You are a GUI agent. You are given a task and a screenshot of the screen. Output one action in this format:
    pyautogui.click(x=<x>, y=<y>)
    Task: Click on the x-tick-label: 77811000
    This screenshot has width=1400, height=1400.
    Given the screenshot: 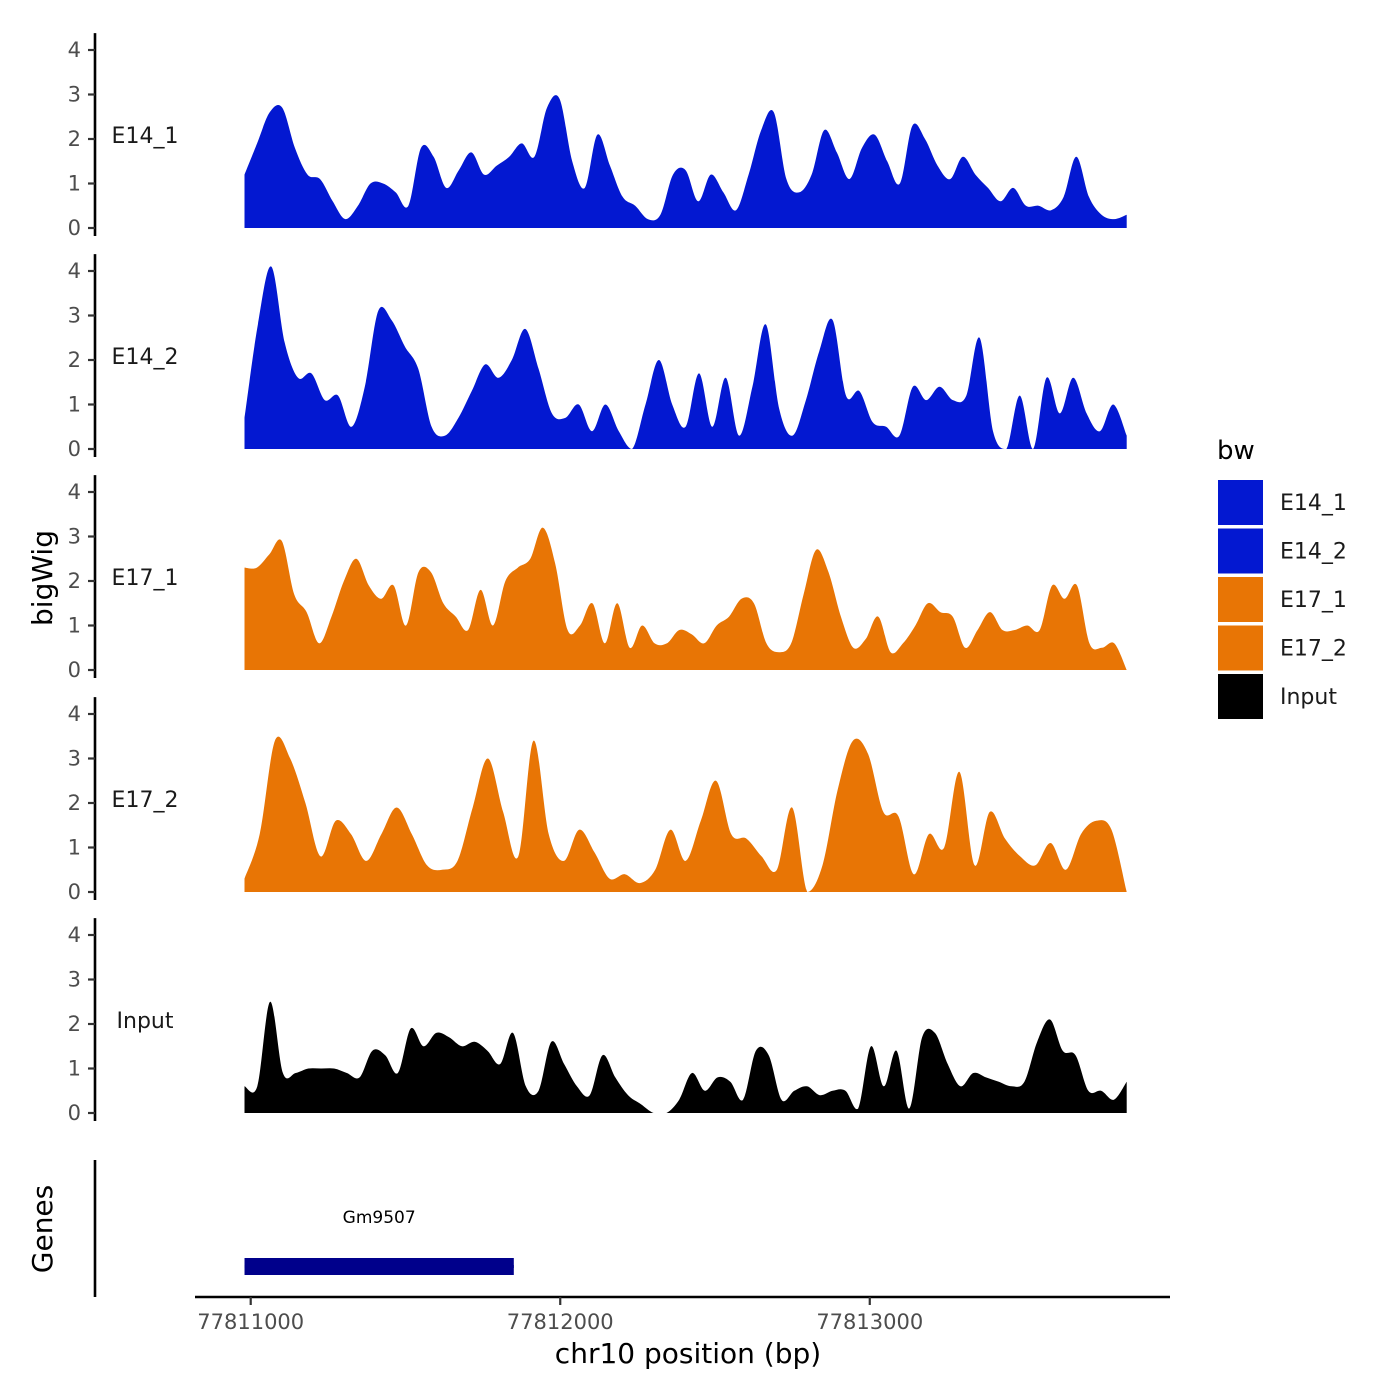 What is the action you would take?
    pyautogui.click(x=250, y=1322)
    